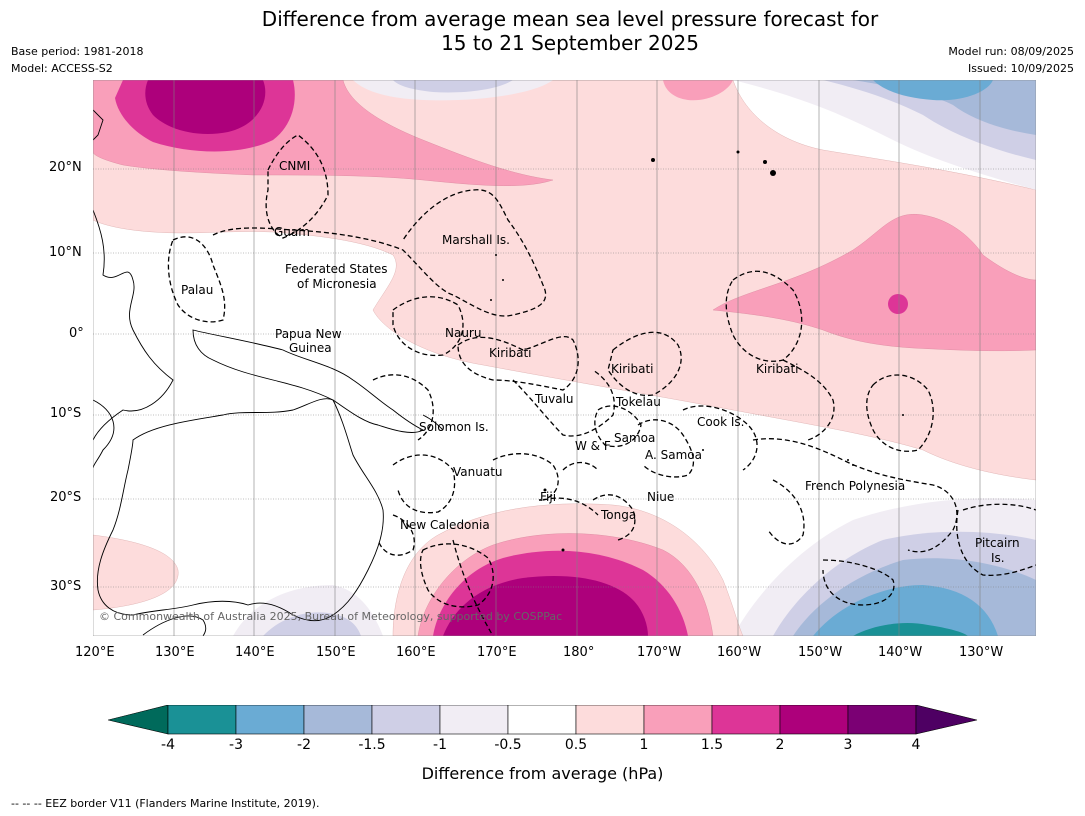 The width and height of the screenshot is (1085, 816). What do you see at coordinates (66, 497) in the screenshot?
I see `lat-tick-20s: 20°S` at bounding box center [66, 497].